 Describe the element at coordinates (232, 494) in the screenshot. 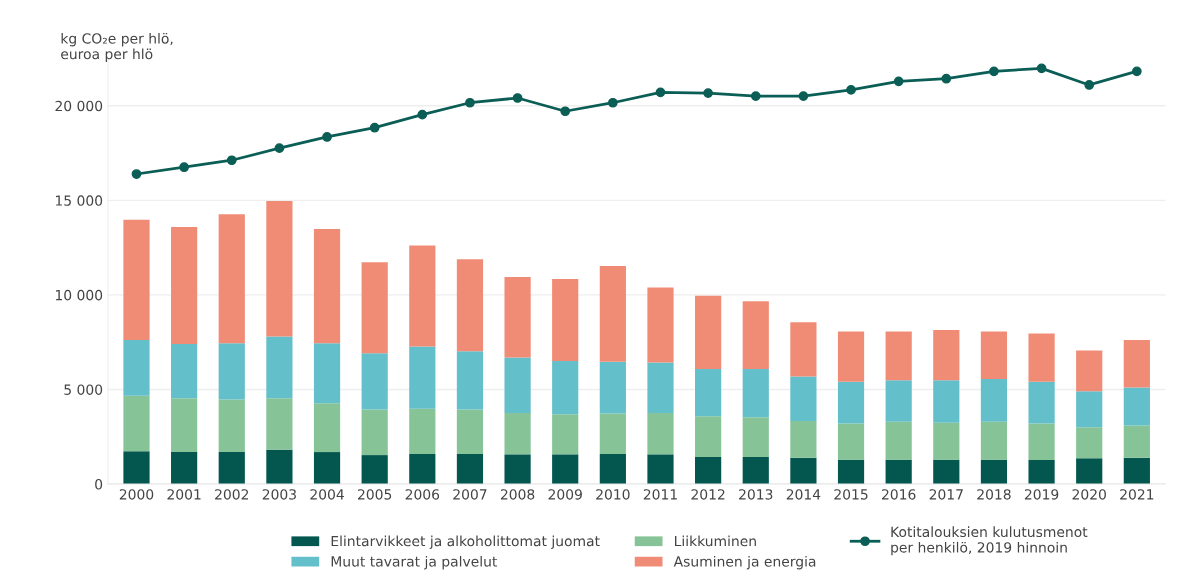

I see `x-tick-label: 2002` at that location.